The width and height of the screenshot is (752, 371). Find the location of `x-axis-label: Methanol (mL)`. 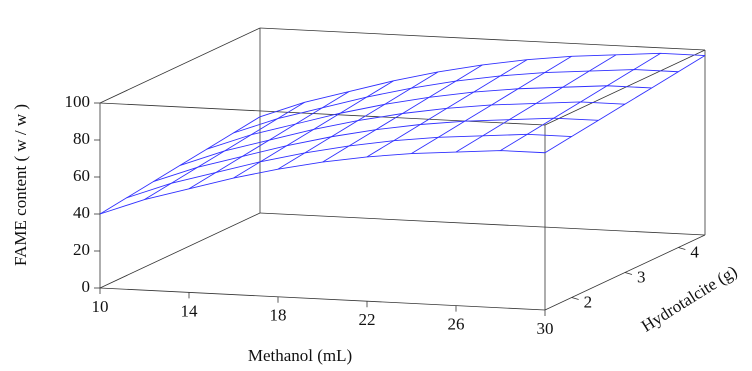

x-axis-label: Methanol (mL) is located at coordinates (300, 355).